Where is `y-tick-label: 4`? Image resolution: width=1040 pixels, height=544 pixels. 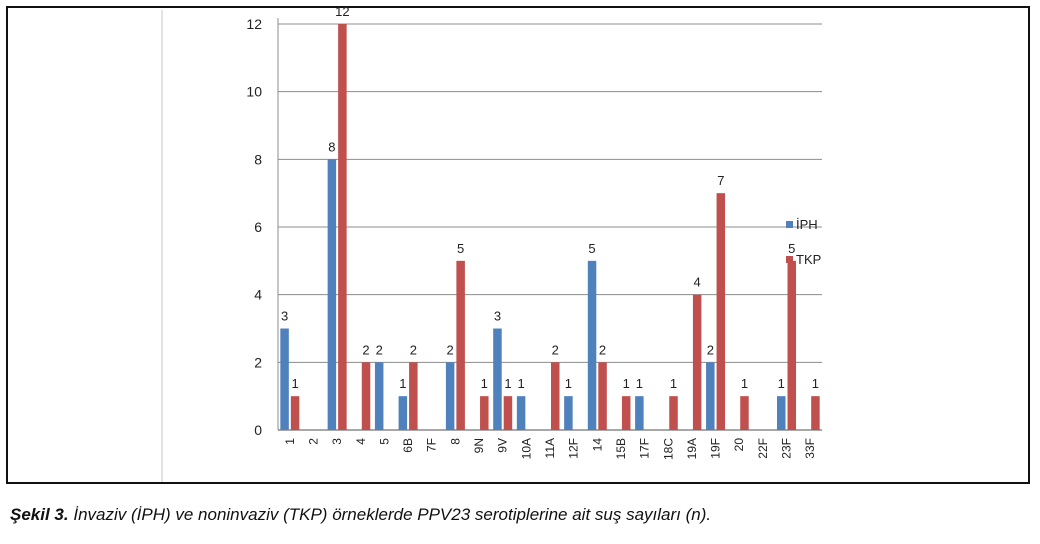
y-tick-label: 4 is located at coordinates (258, 295).